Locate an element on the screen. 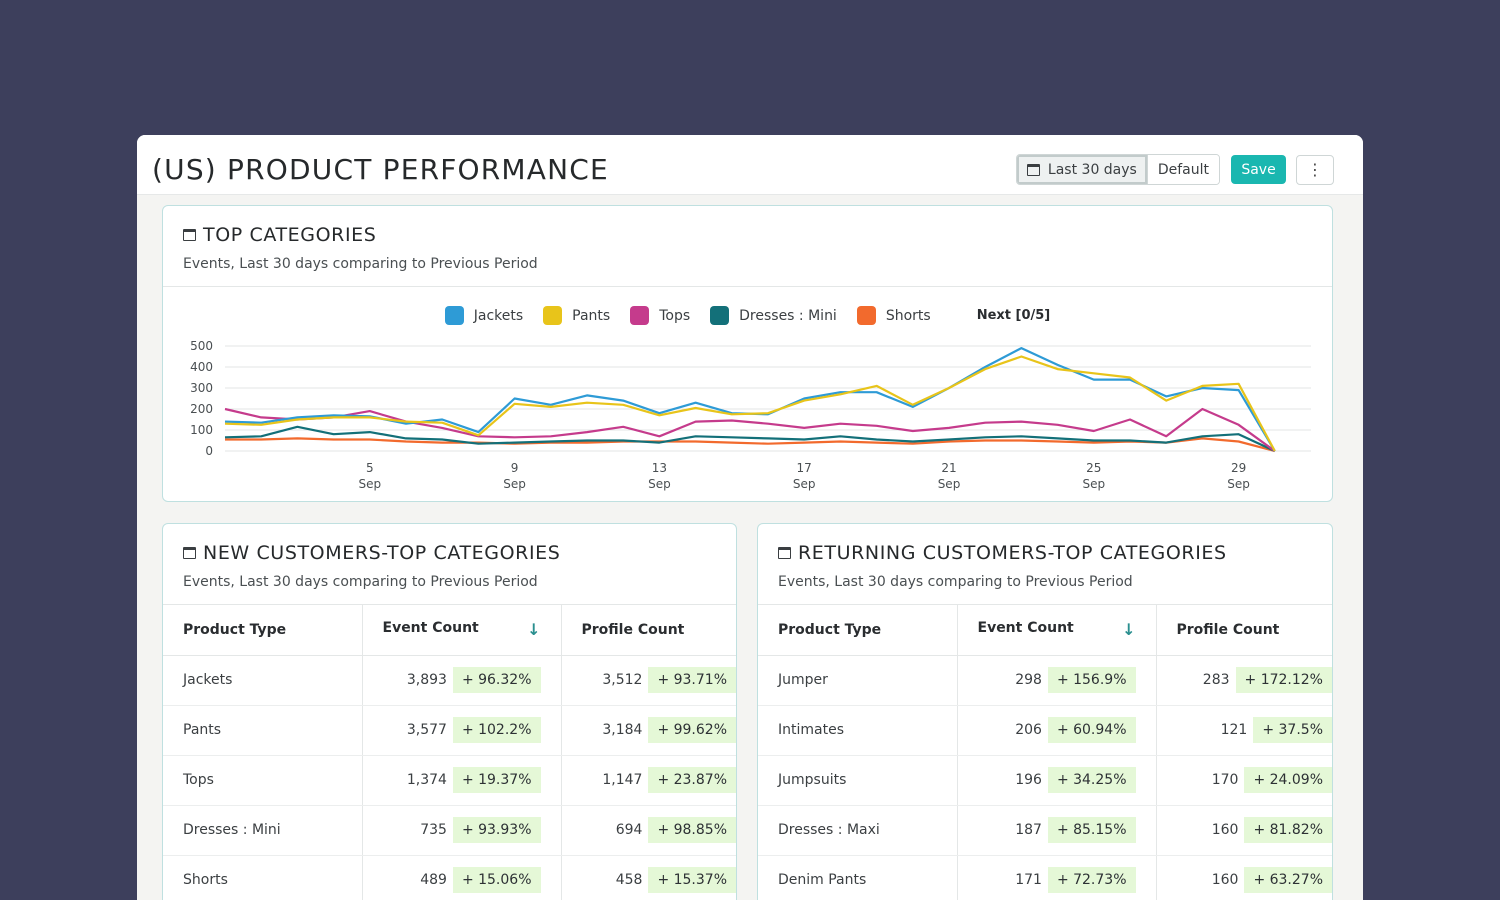 This screenshot has width=1500, height=900. event-count-delta: + 72.73% is located at coordinates (1091, 880).